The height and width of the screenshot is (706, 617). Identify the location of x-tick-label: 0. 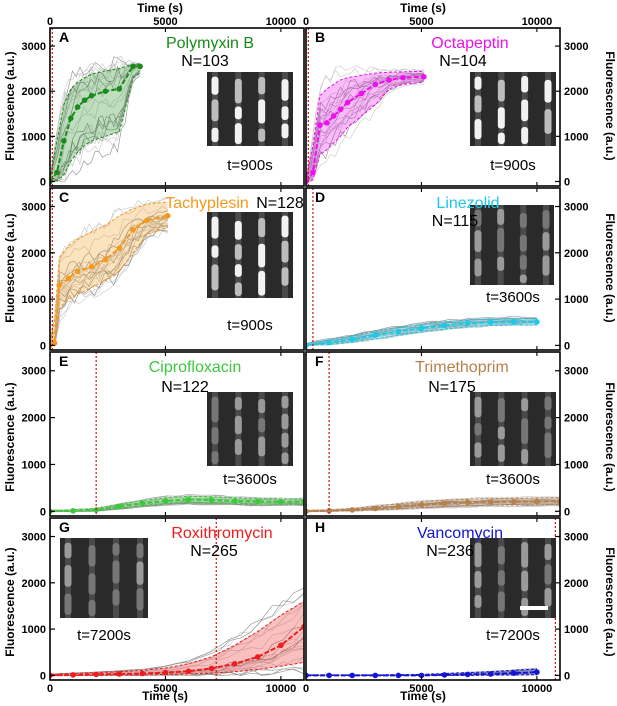
(50, 689).